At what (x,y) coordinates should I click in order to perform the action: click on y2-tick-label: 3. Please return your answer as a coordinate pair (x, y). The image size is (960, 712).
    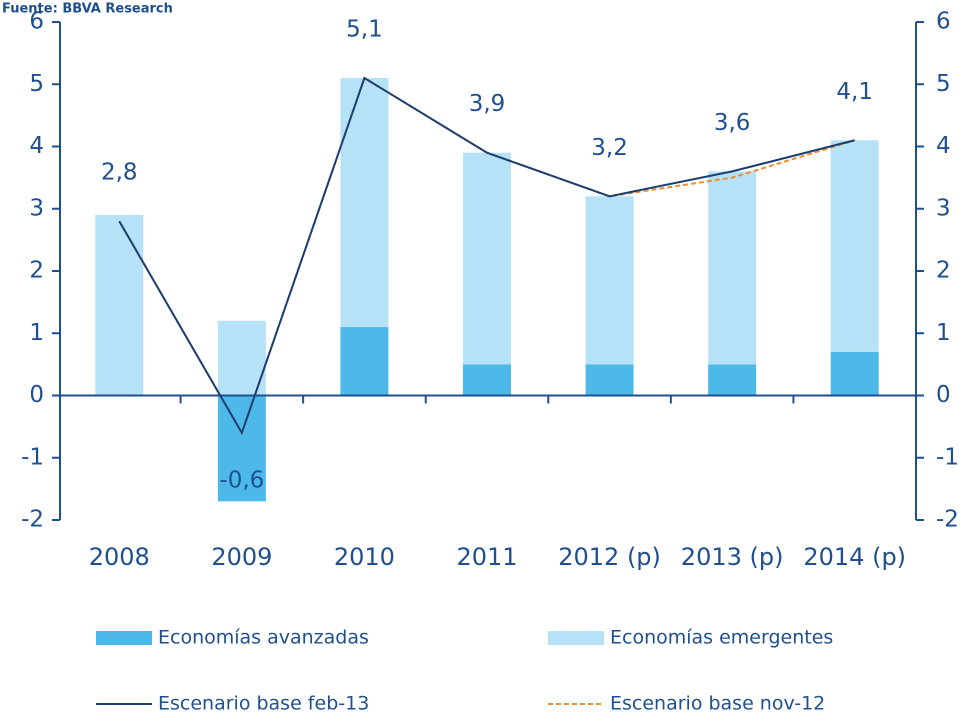
    Looking at the image, I should click on (943, 208).